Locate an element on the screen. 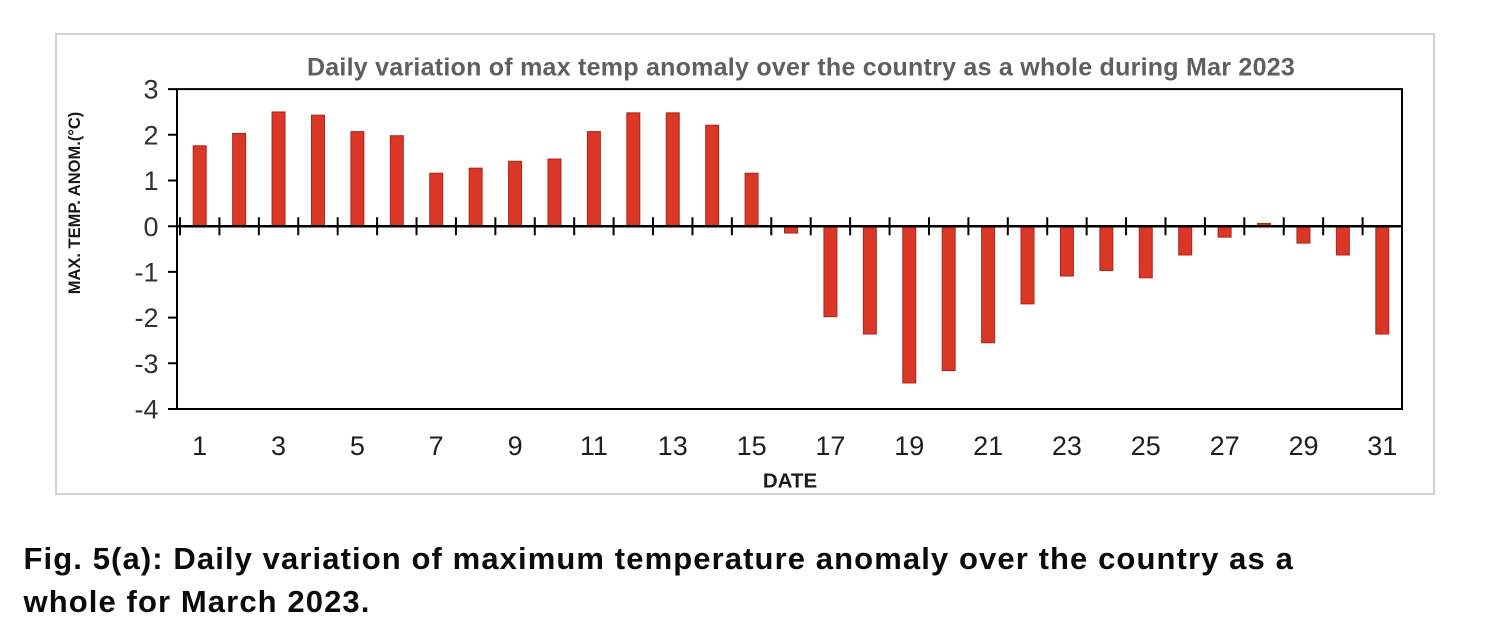  svg-text: 17 is located at coordinates (830, 446).